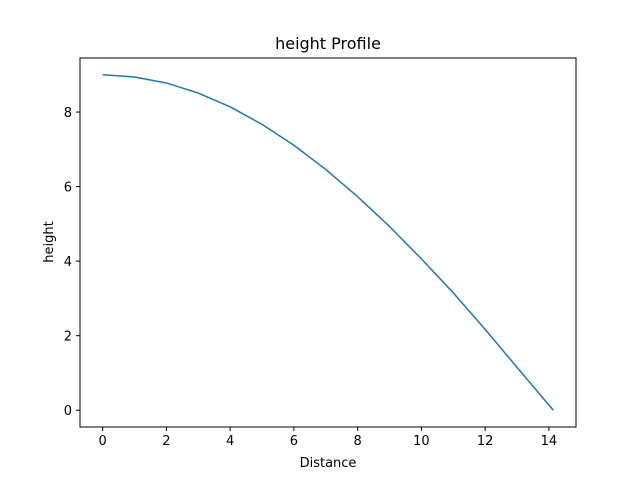  What do you see at coordinates (549, 441) in the screenshot?
I see `x-tick-label: 14` at bounding box center [549, 441].